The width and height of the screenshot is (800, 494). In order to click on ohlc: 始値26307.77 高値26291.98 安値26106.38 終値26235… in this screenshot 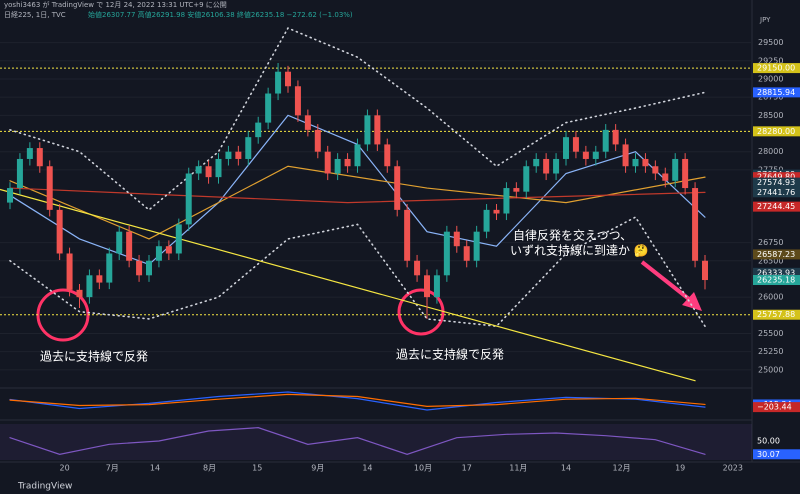, I will do `click(220, 14)`.